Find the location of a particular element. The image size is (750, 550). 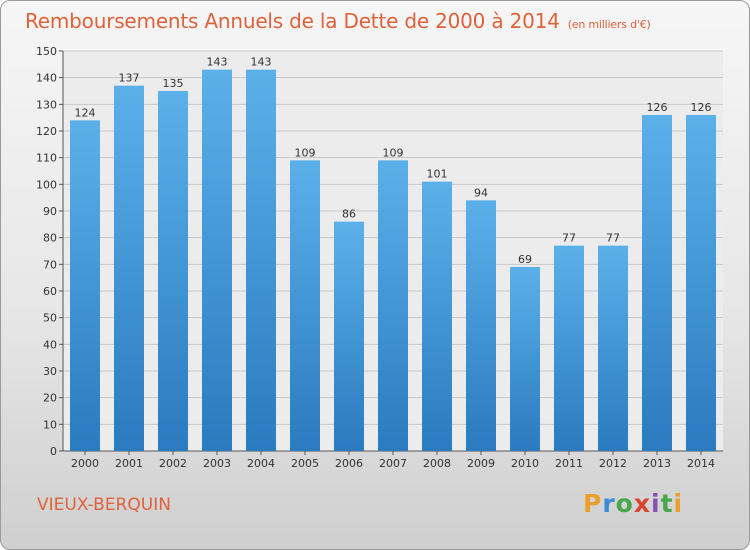

x-tick-label: 2002 is located at coordinates (173, 463).